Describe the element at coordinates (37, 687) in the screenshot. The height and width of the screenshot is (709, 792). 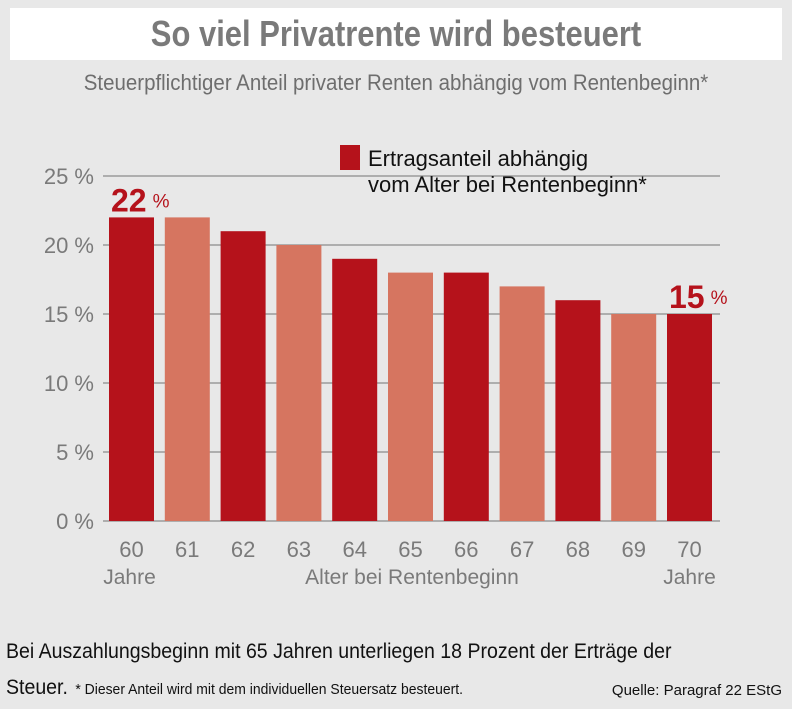
I see `footer-text-end: Steuer.` at that location.